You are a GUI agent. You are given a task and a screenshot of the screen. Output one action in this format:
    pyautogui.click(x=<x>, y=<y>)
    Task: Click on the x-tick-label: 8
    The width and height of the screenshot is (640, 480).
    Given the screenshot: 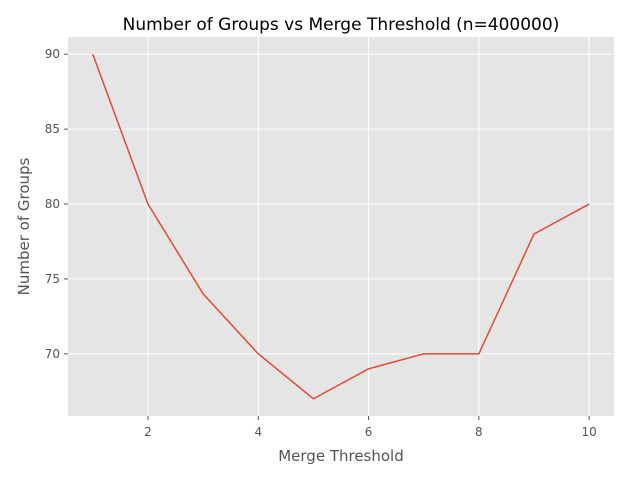 What is the action you would take?
    pyautogui.click(x=479, y=432)
    